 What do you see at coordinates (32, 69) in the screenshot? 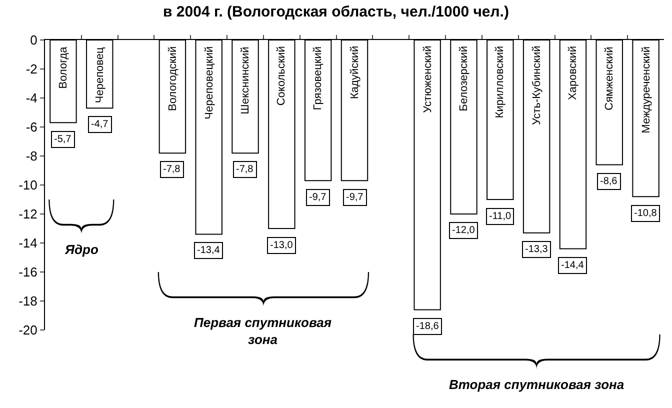
I see `y-tick-label: -2` at bounding box center [32, 69].